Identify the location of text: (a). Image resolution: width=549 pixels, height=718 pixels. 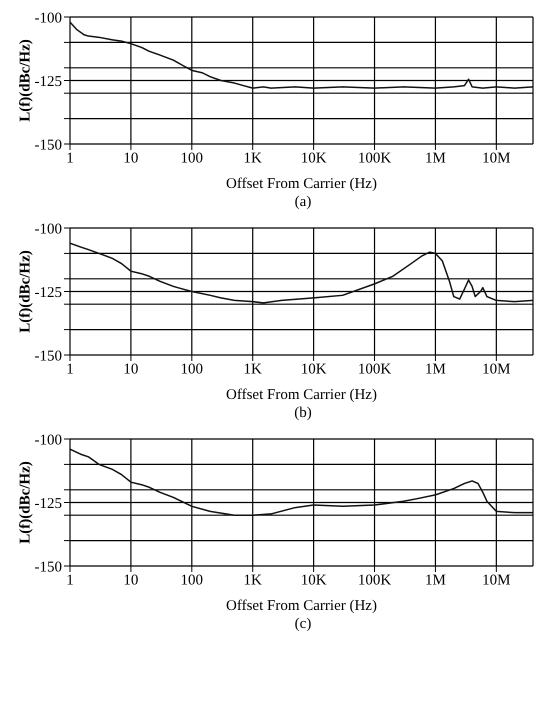
(303, 202).